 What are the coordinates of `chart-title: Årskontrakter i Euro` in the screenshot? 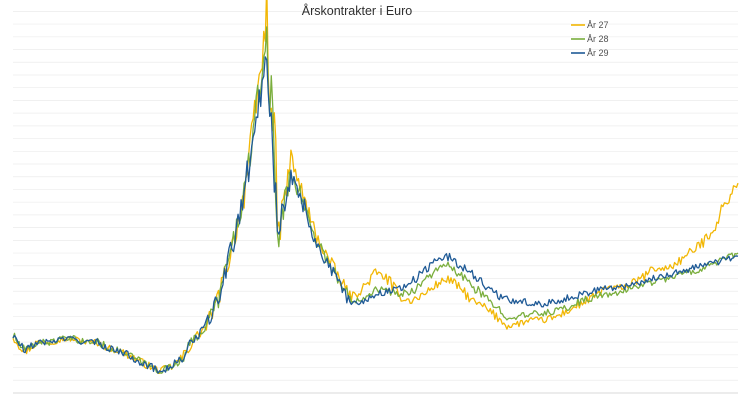 It's located at (357, 10).